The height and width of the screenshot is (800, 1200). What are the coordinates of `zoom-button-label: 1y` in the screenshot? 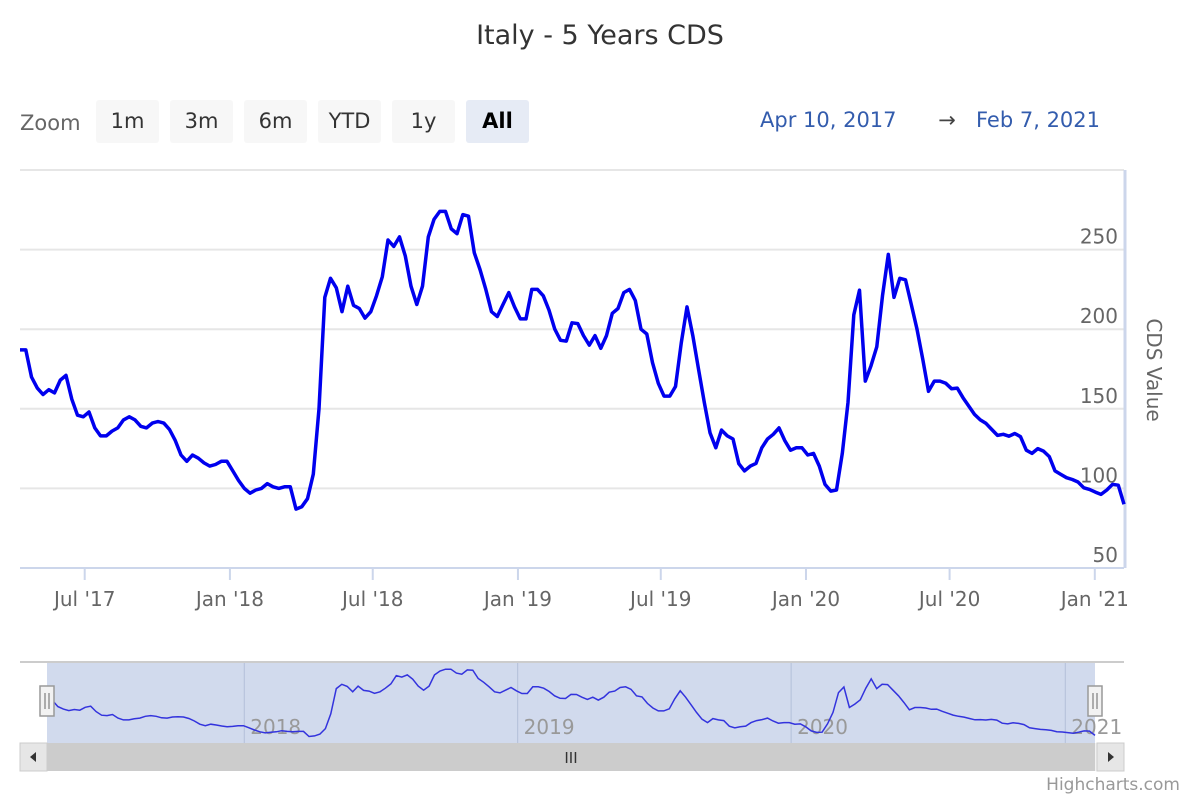 It's located at (424, 121).